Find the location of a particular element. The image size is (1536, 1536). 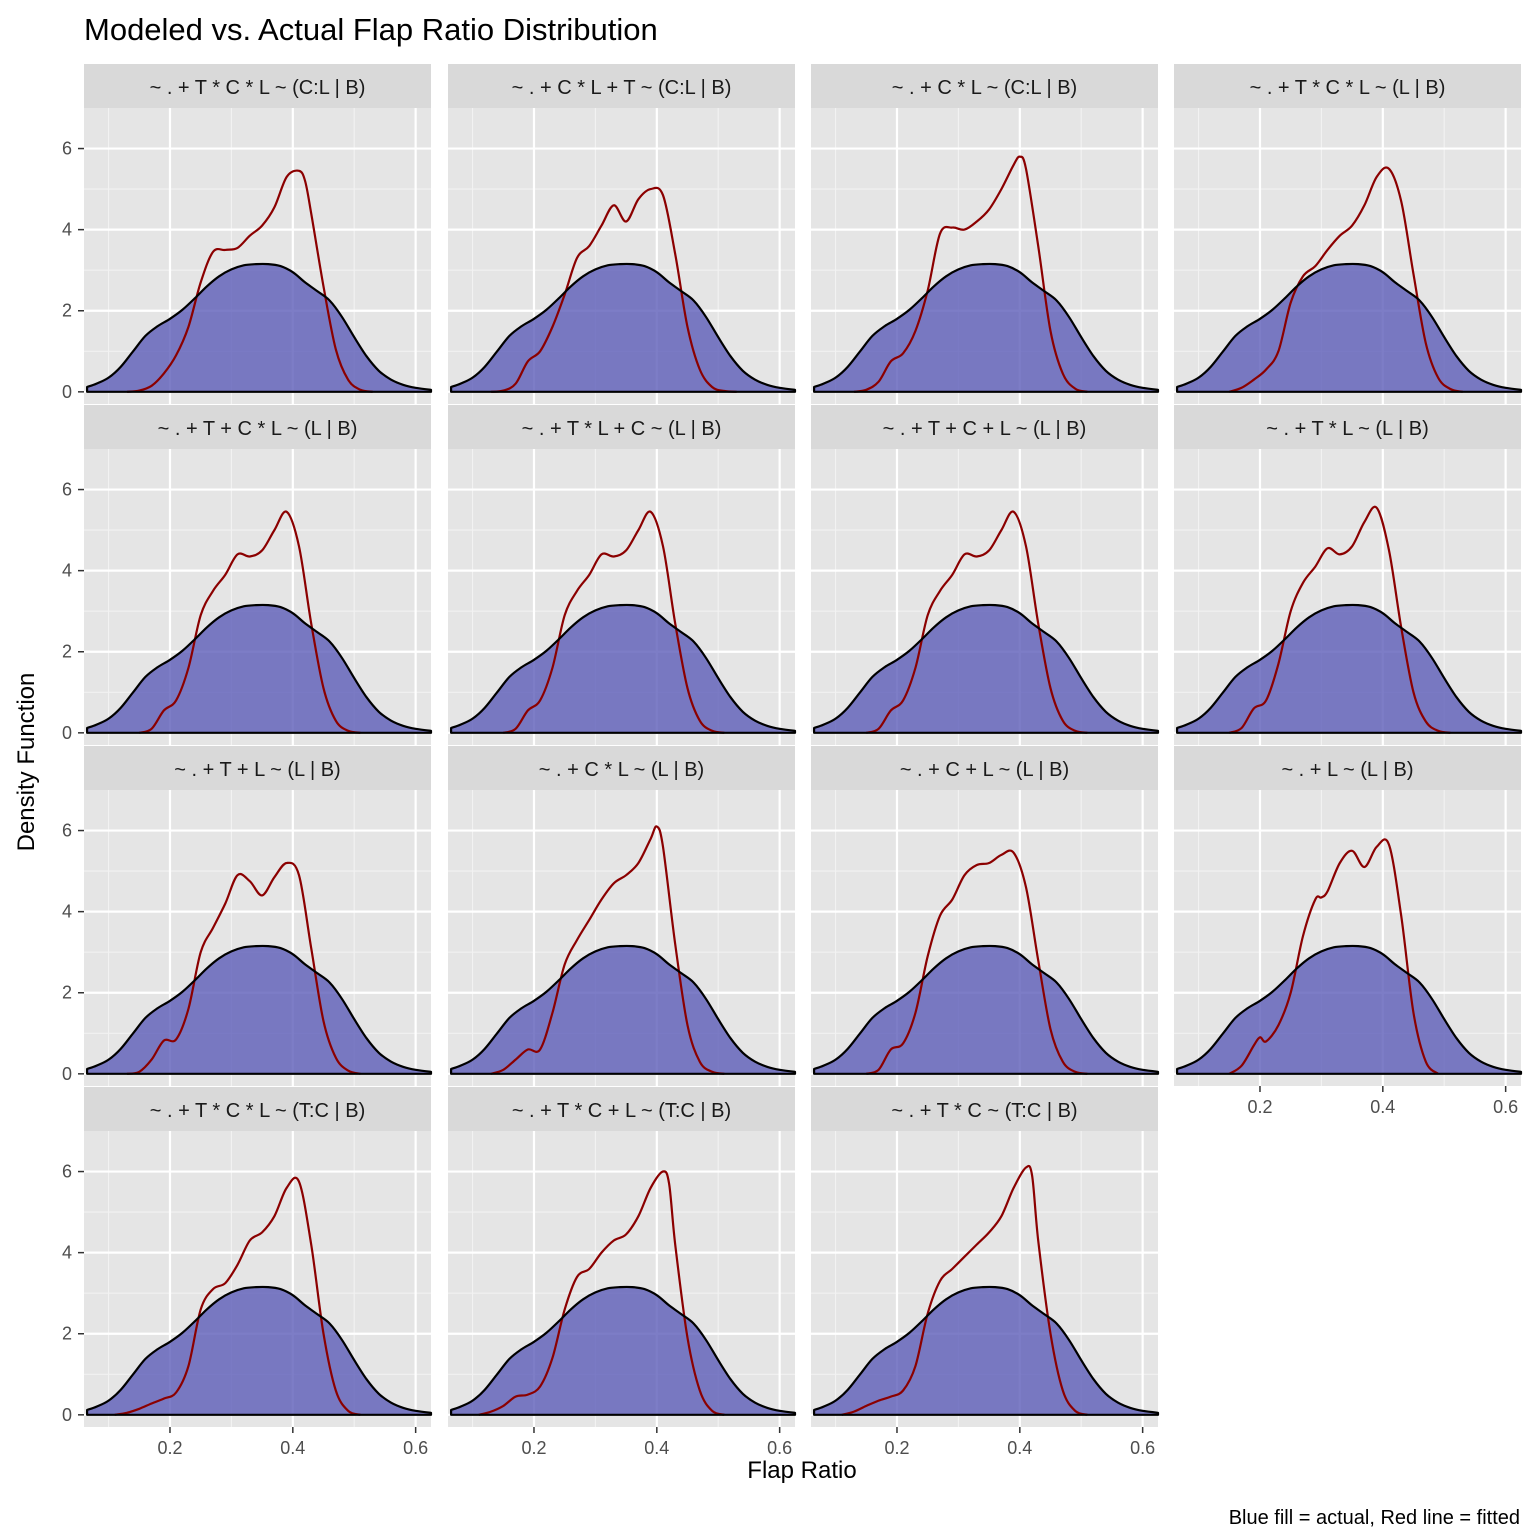

facet-panel: ~ . + T * L ~ (L | B) is located at coordinates (1348, 575).